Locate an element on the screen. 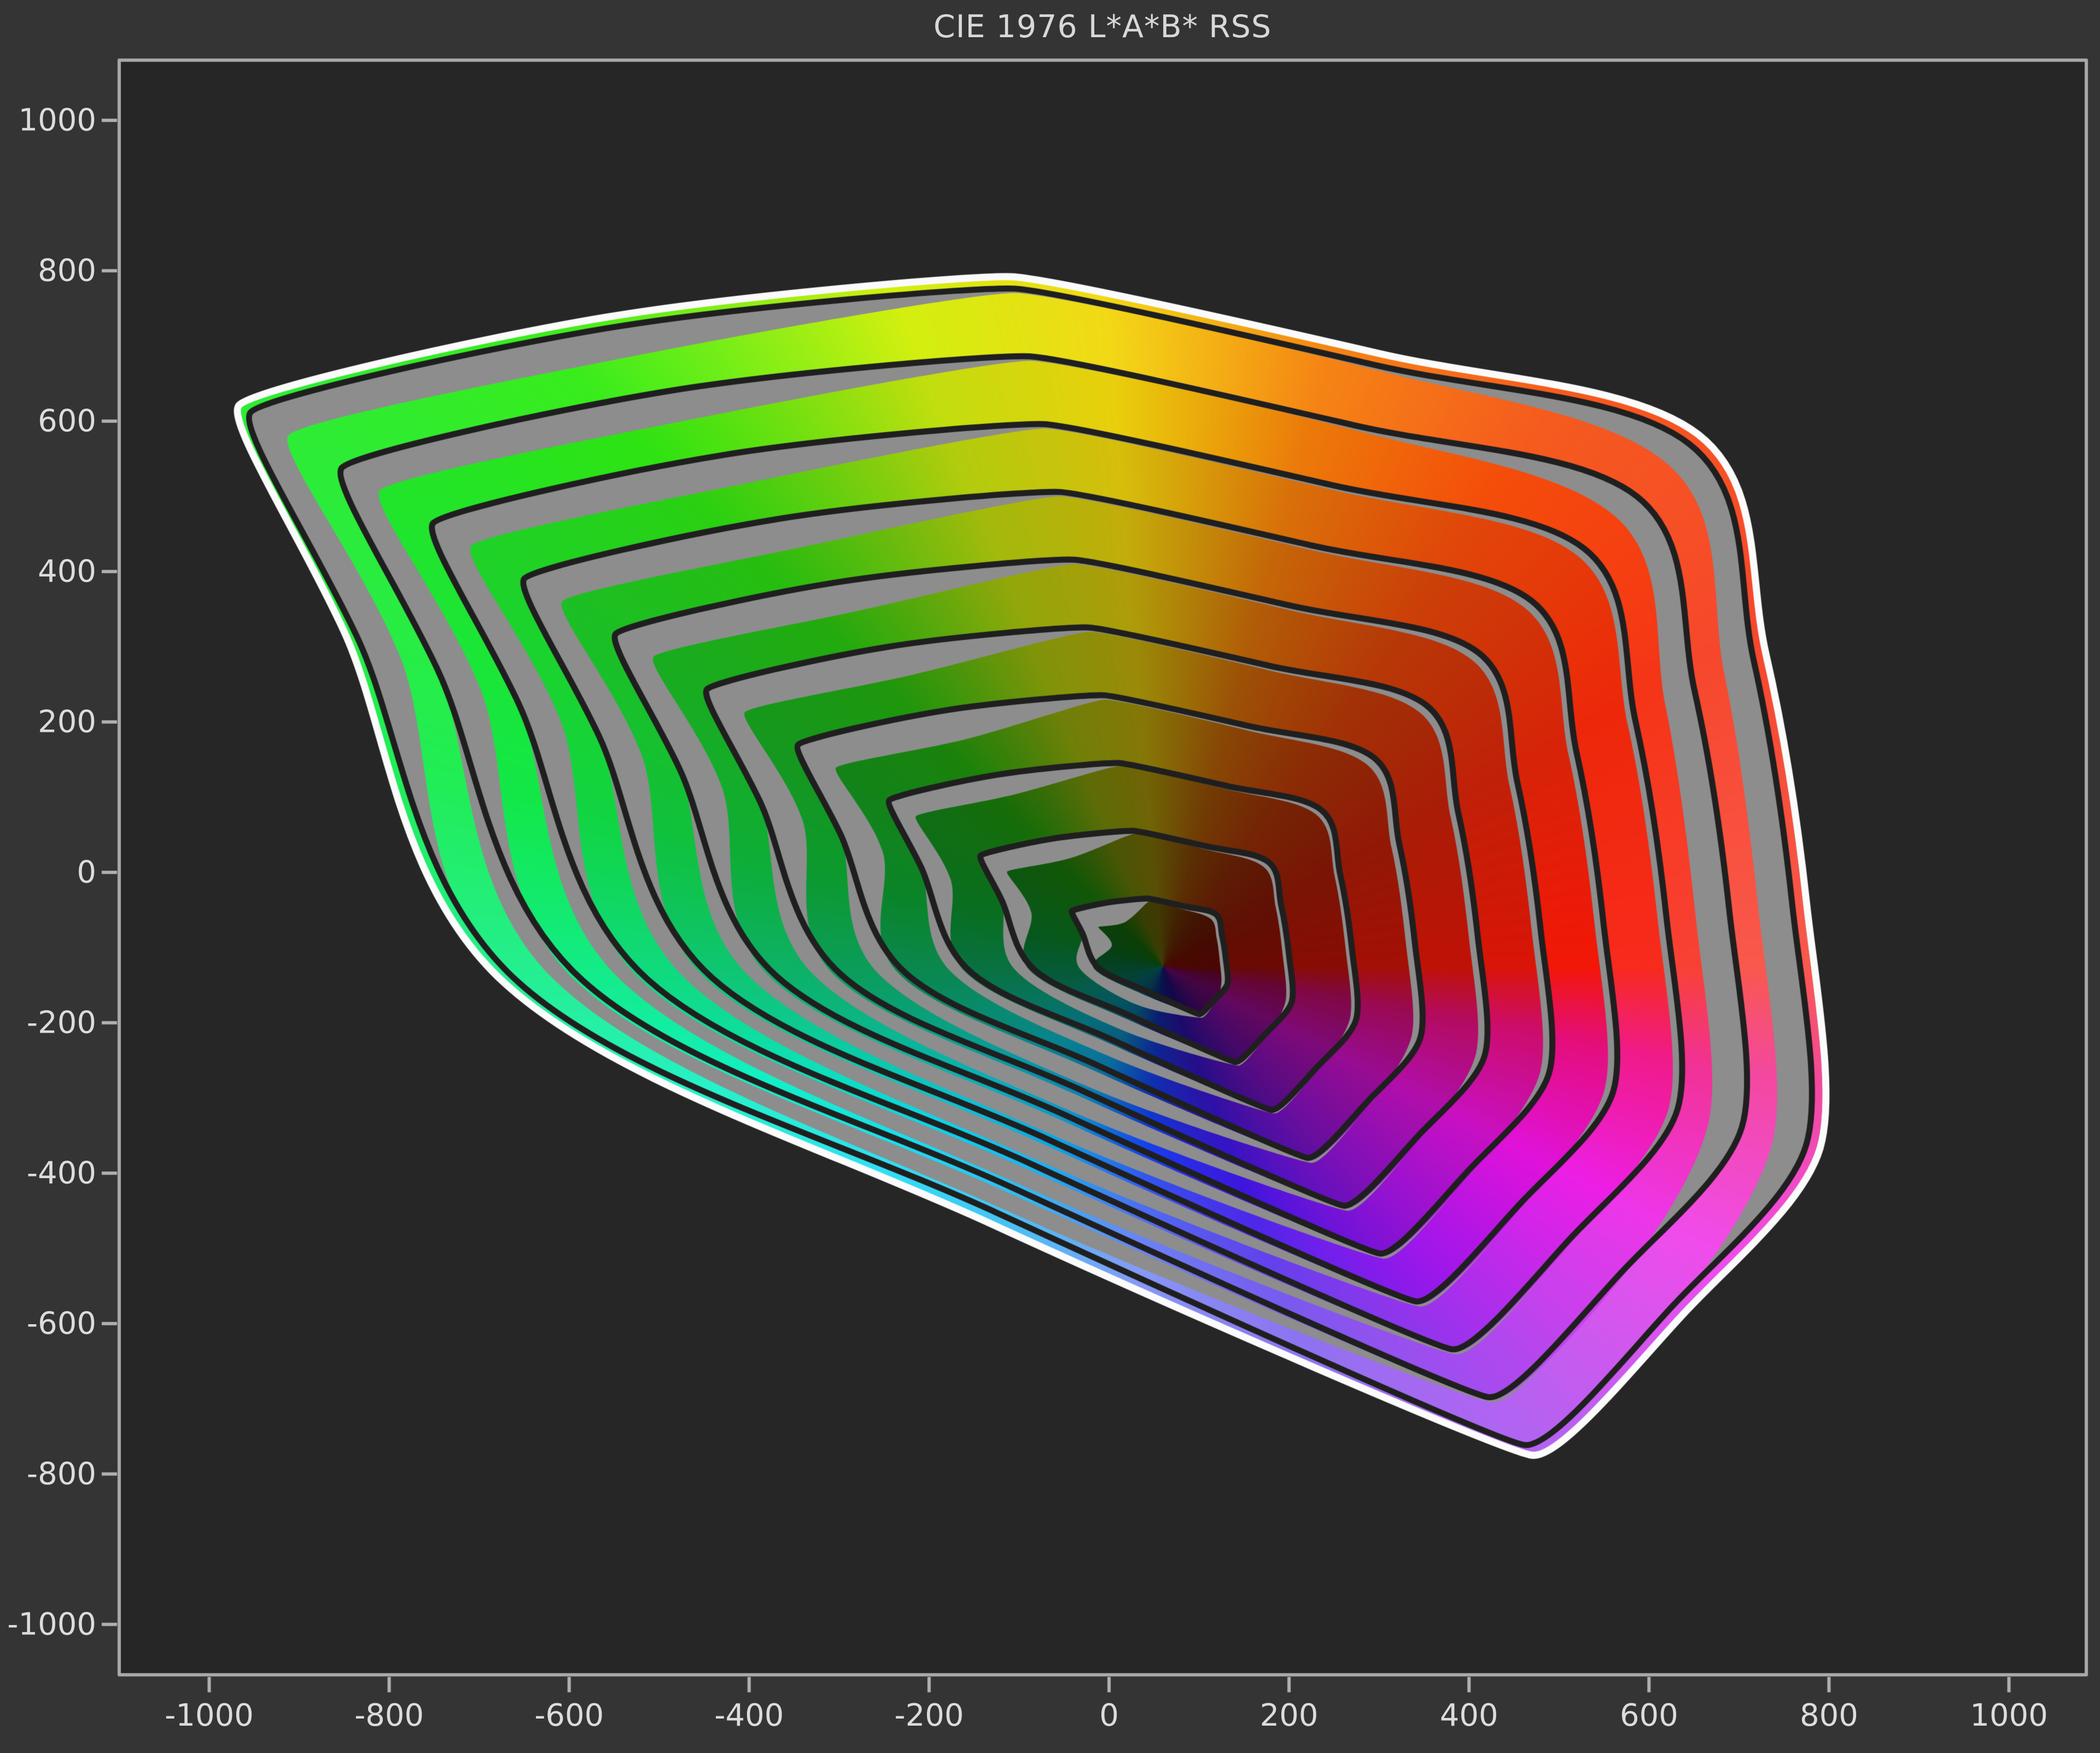 The image size is (2100, 1753). x-tick-label: 400 is located at coordinates (1468, 1716).